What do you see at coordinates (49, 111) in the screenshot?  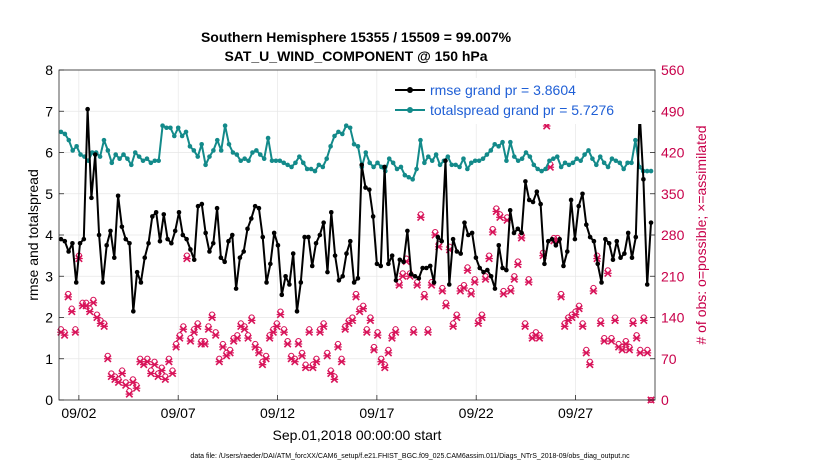 I see `y-tick-label-left: 7` at bounding box center [49, 111].